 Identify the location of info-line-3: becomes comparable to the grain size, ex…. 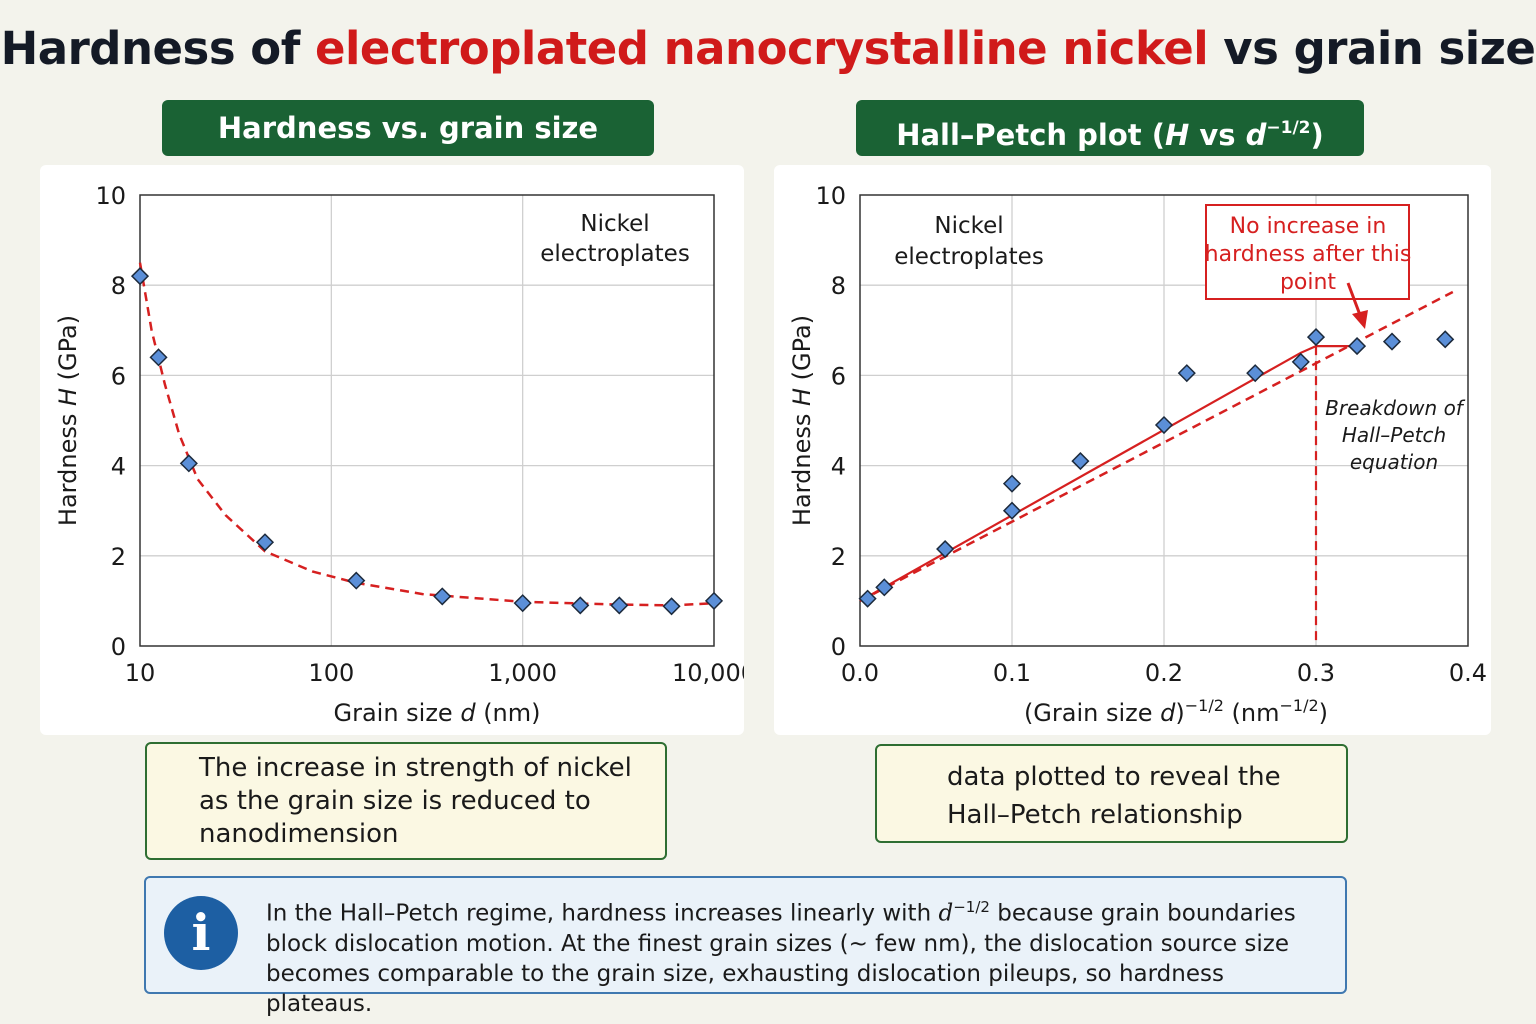
(745, 988).